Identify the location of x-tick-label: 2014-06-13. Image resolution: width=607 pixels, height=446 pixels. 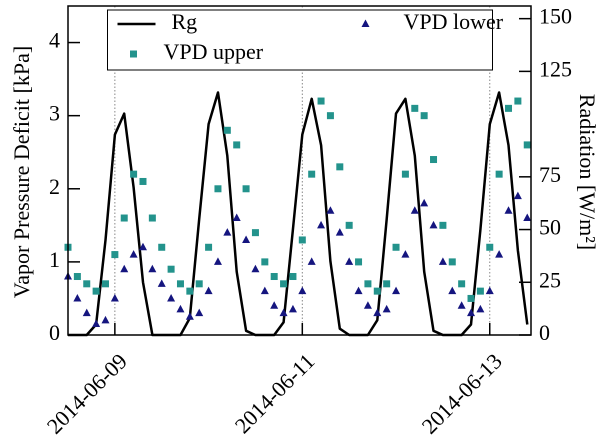
(462, 393).